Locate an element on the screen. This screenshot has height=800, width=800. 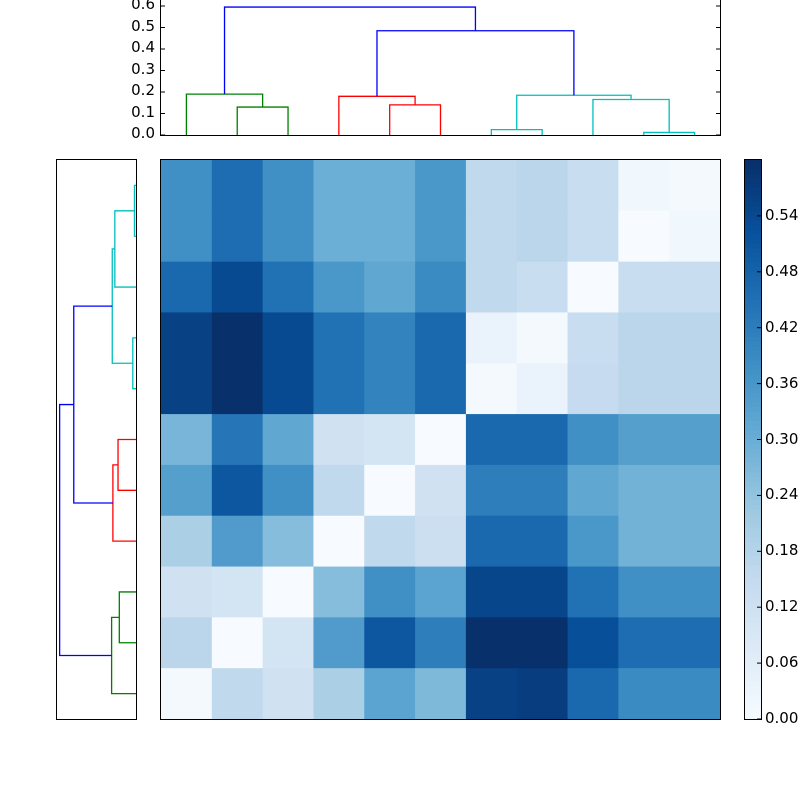
colorbar is located at coordinates (753, 439).